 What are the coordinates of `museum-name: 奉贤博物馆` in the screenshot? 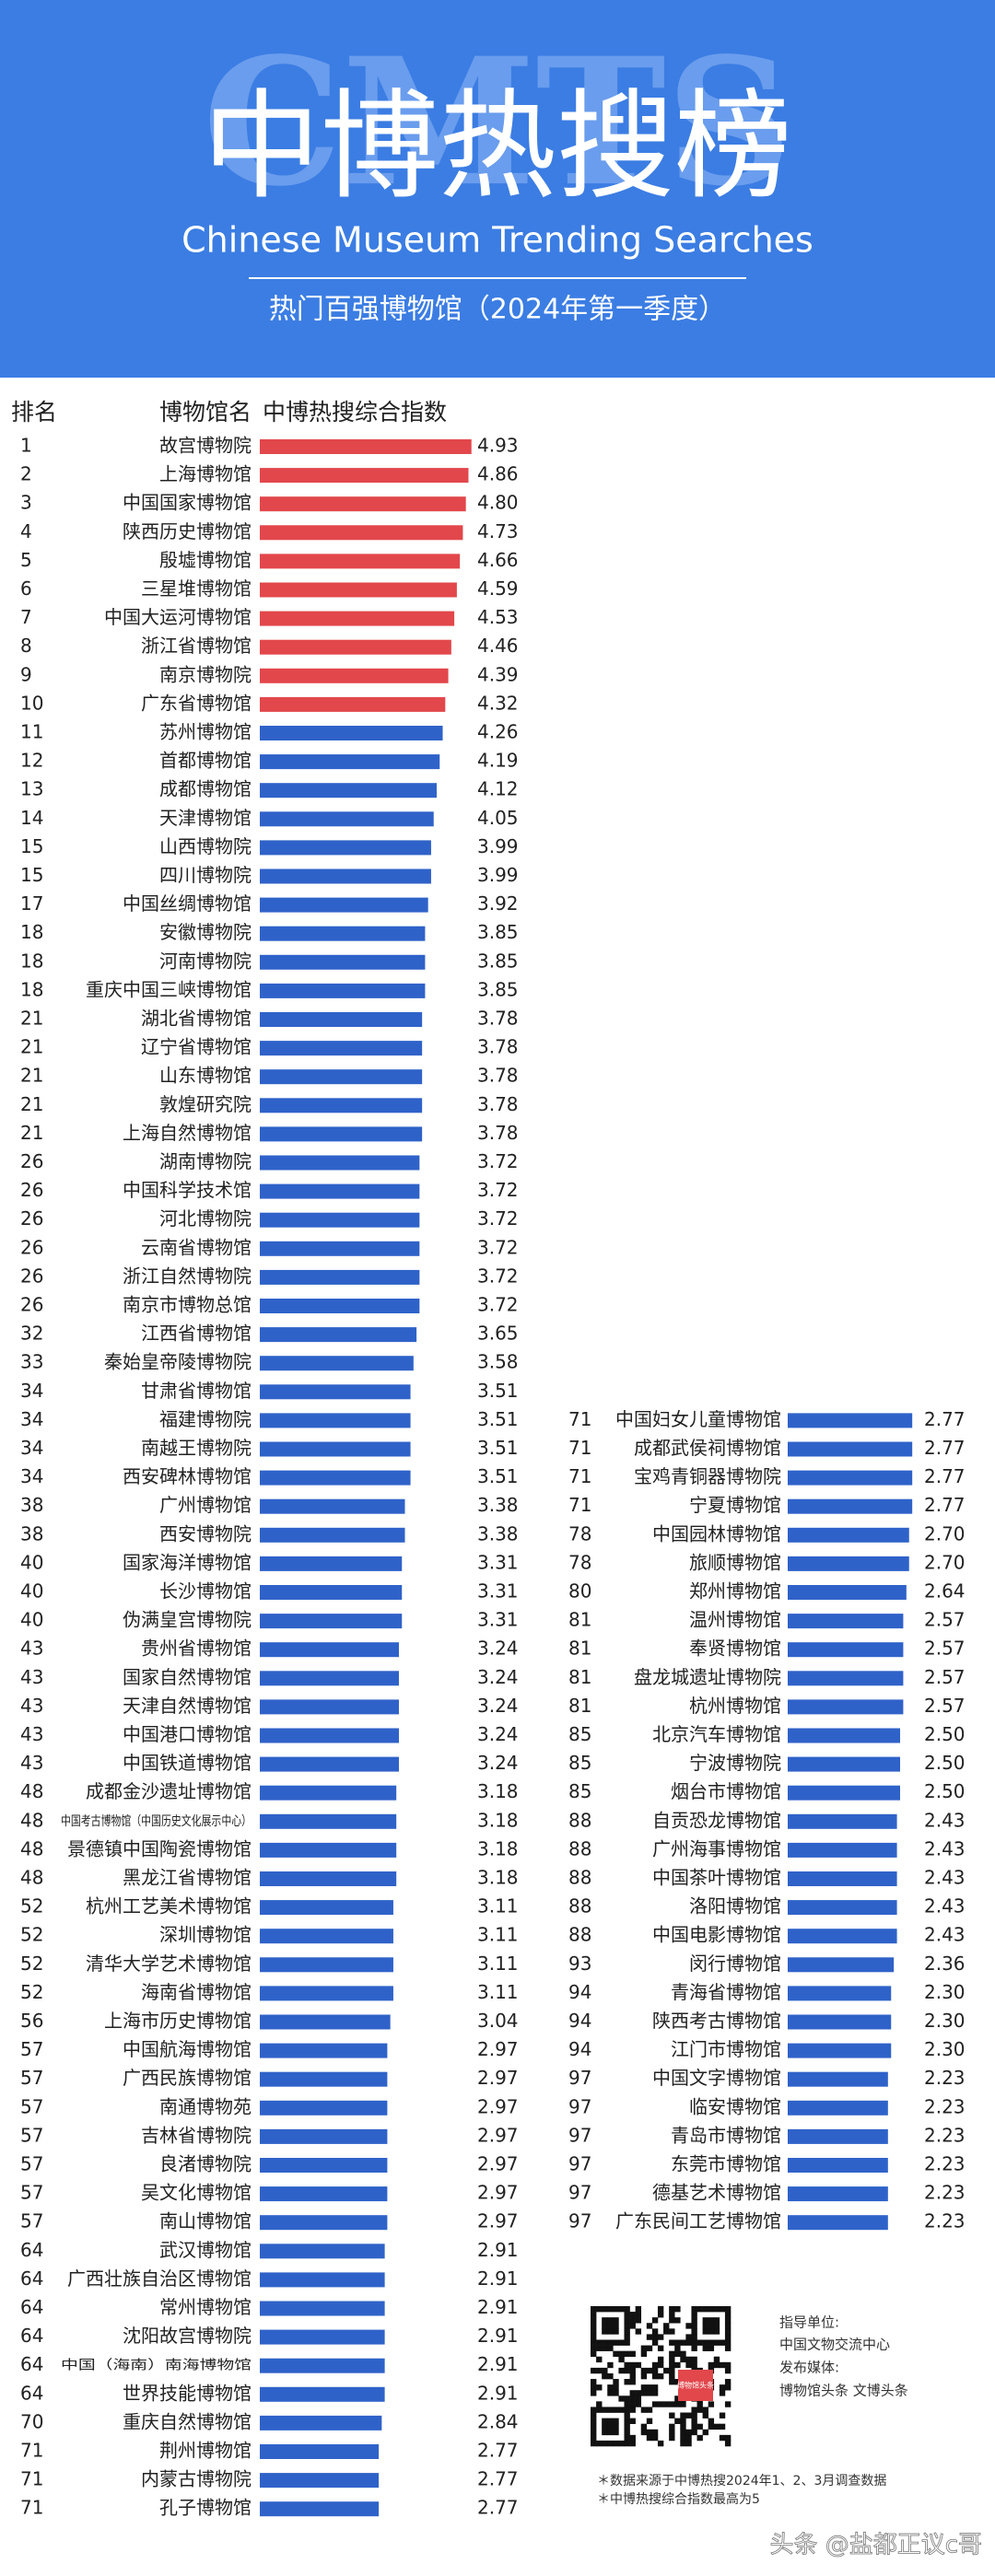 It's located at (735, 1649).